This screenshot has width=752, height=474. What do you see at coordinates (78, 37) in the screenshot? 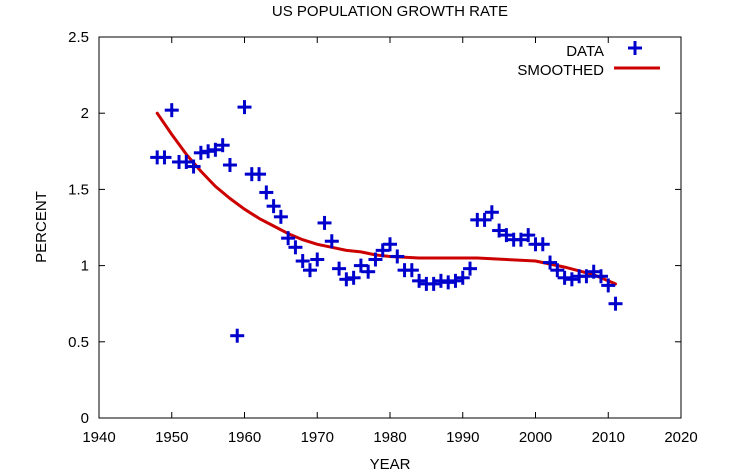
I see `y-tick-label: 2.5` at bounding box center [78, 37].